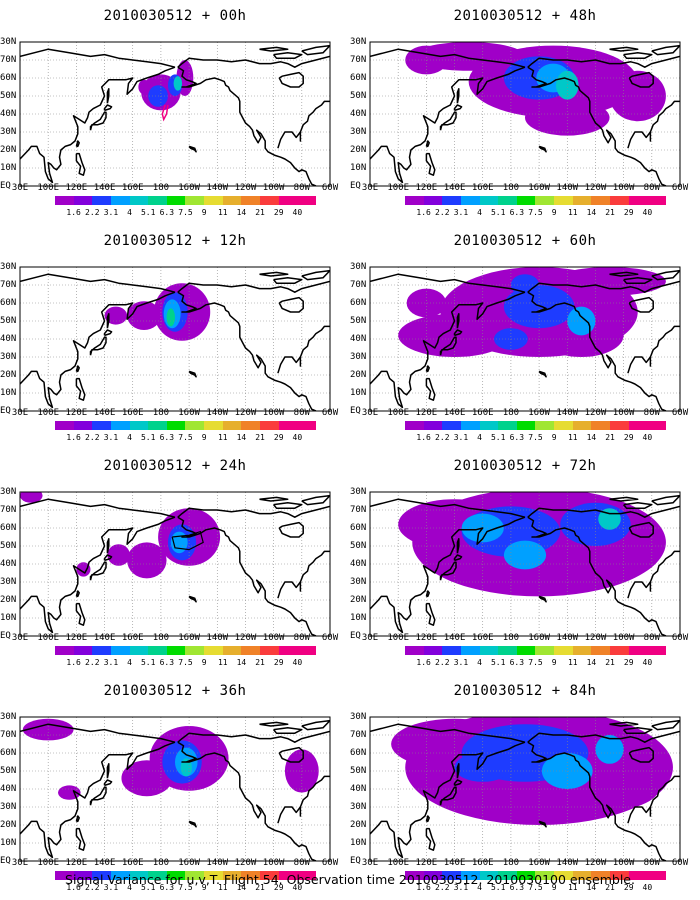 Image resolution: width=700 pixels, height=900 pixels. Describe the element at coordinates (572, 437) in the screenshot. I see `colorbar-label: 11` at that location.